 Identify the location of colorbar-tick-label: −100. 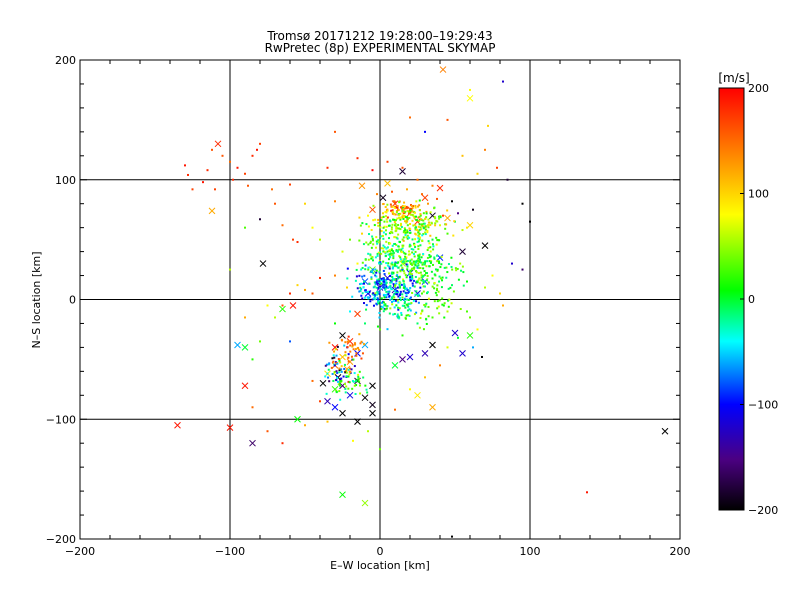
(763, 405).